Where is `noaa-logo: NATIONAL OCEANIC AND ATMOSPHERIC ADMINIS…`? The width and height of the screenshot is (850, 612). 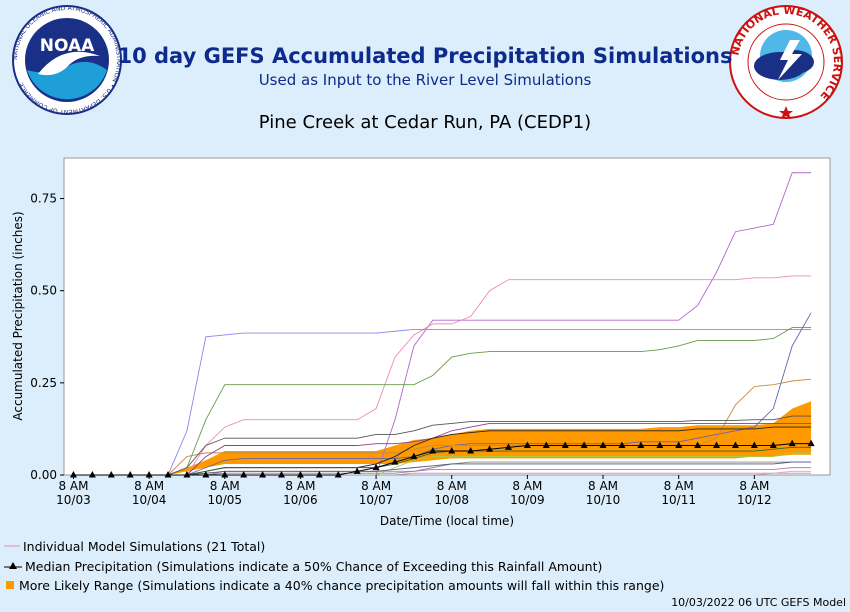 noaa-logo: NATIONAL OCEANIC AND ATMOSPHERIC ADMINIS… is located at coordinates (67, 60).